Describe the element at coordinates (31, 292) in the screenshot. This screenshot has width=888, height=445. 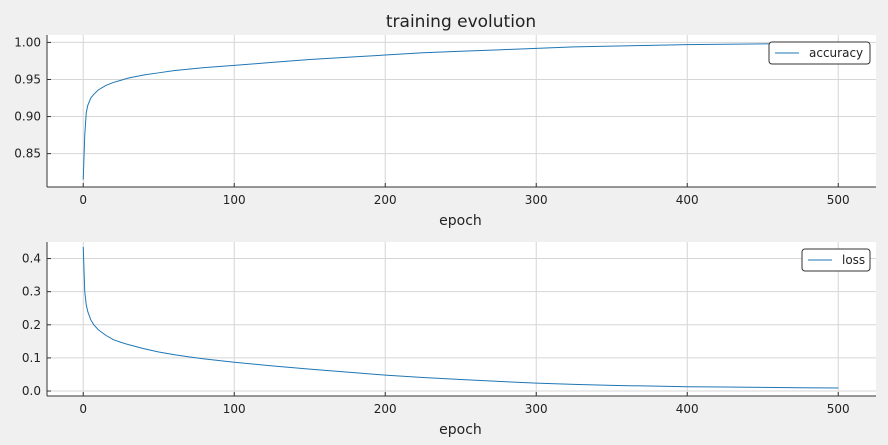
I see `y-tick-label: 0.3` at that location.